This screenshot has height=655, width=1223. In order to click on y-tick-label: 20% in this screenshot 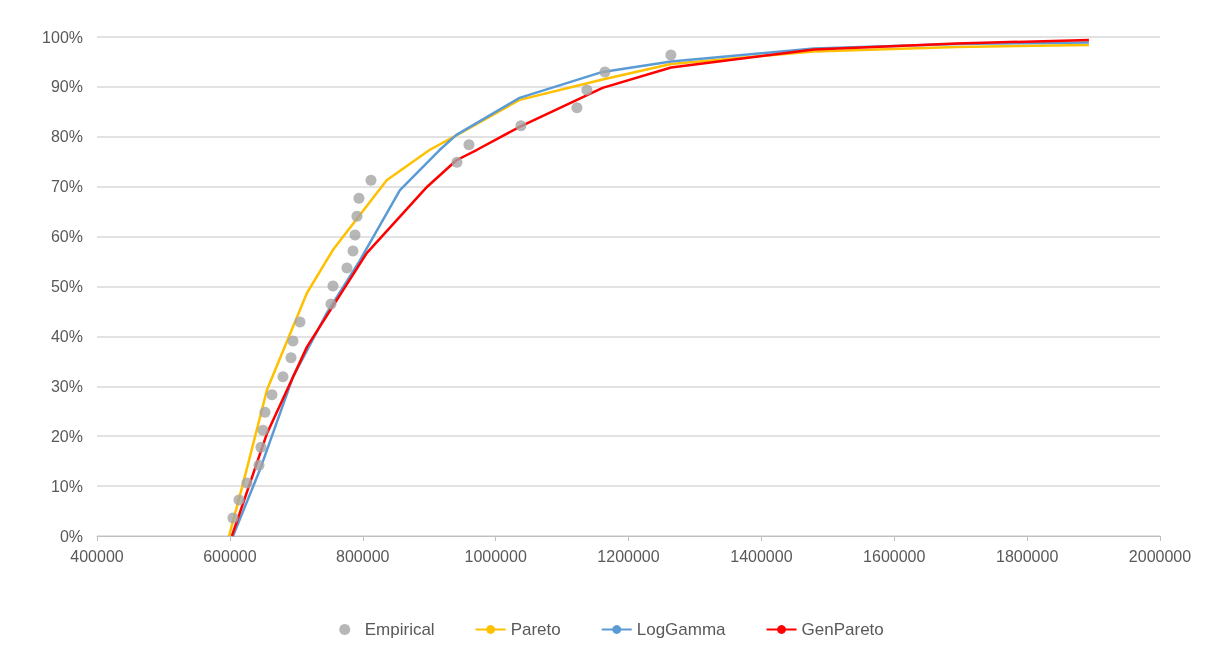, I will do `click(66, 436)`.